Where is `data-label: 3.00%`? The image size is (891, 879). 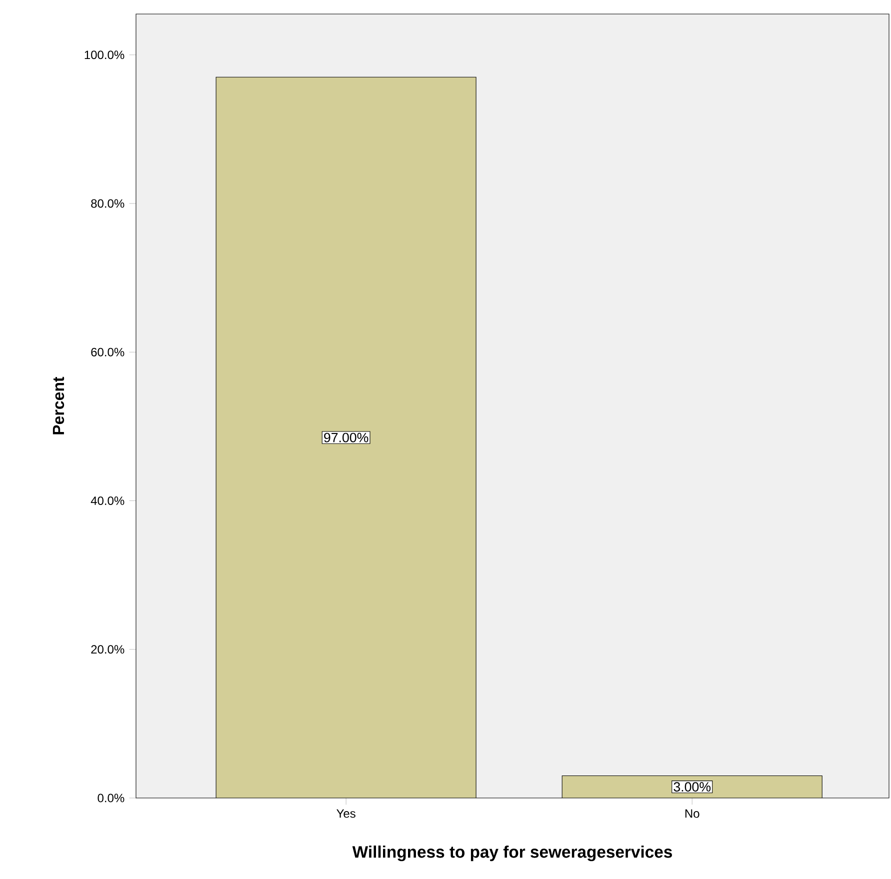 data-label: 3.00% is located at coordinates (692, 787).